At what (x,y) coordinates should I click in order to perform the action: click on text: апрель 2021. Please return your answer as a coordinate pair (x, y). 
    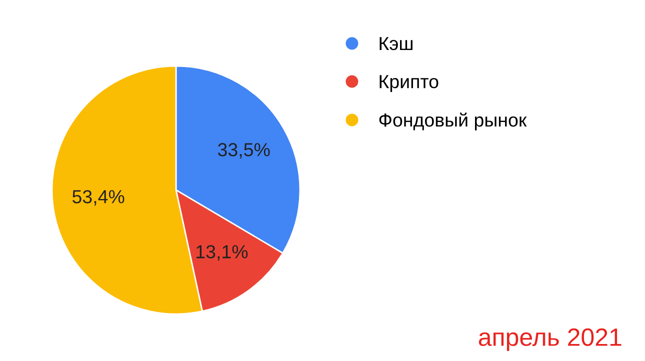
    Looking at the image, I should click on (550, 339).